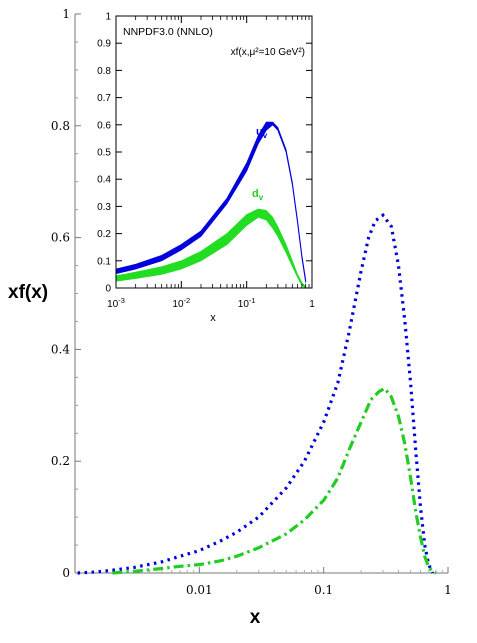 The width and height of the screenshot is (477, 643). I want to click on inset-y-tick-label: 0, so click(108, 289).